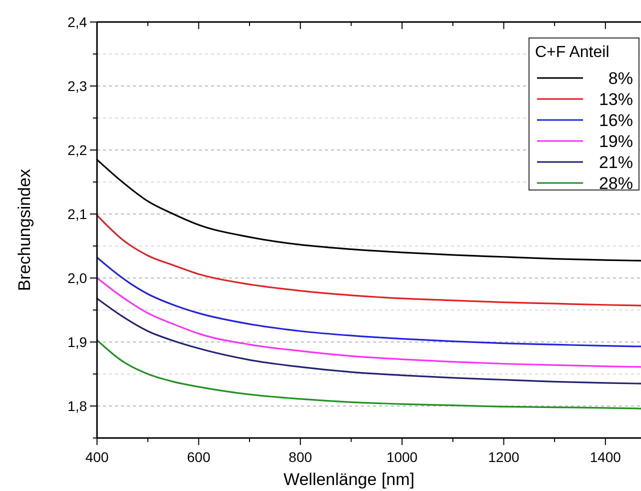 This screenshot has height=491, width=641. Describe the element at coordinates (78, 150) in the screenshot. I see `y-tick-label: 2,2` at that location.